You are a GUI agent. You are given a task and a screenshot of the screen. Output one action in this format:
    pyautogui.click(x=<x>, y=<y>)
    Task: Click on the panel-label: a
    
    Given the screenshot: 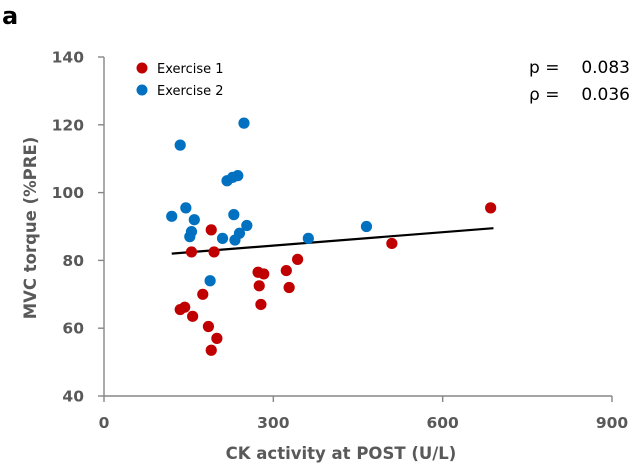 What is the action you would take?
    pyautogui.click(x=10, y=16)
    